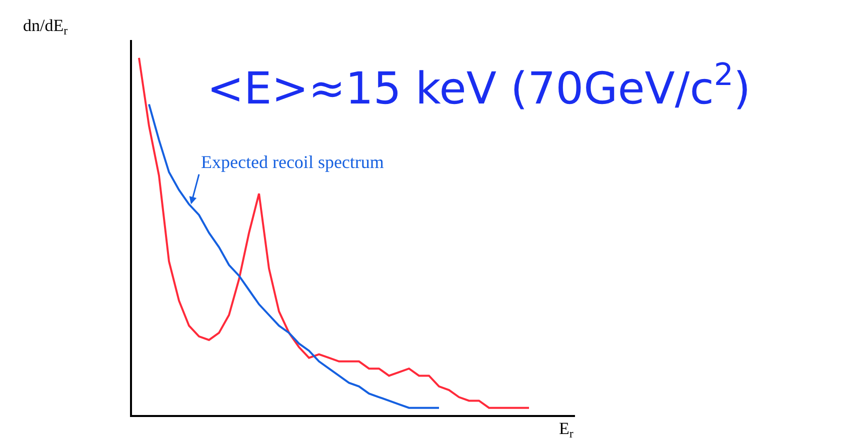 The width and height of the screenshot is (846, 443). Describe the element at coordinates (292, 162) in the screenshot. I see `annotation: Expected recoil spectrum` at that location.